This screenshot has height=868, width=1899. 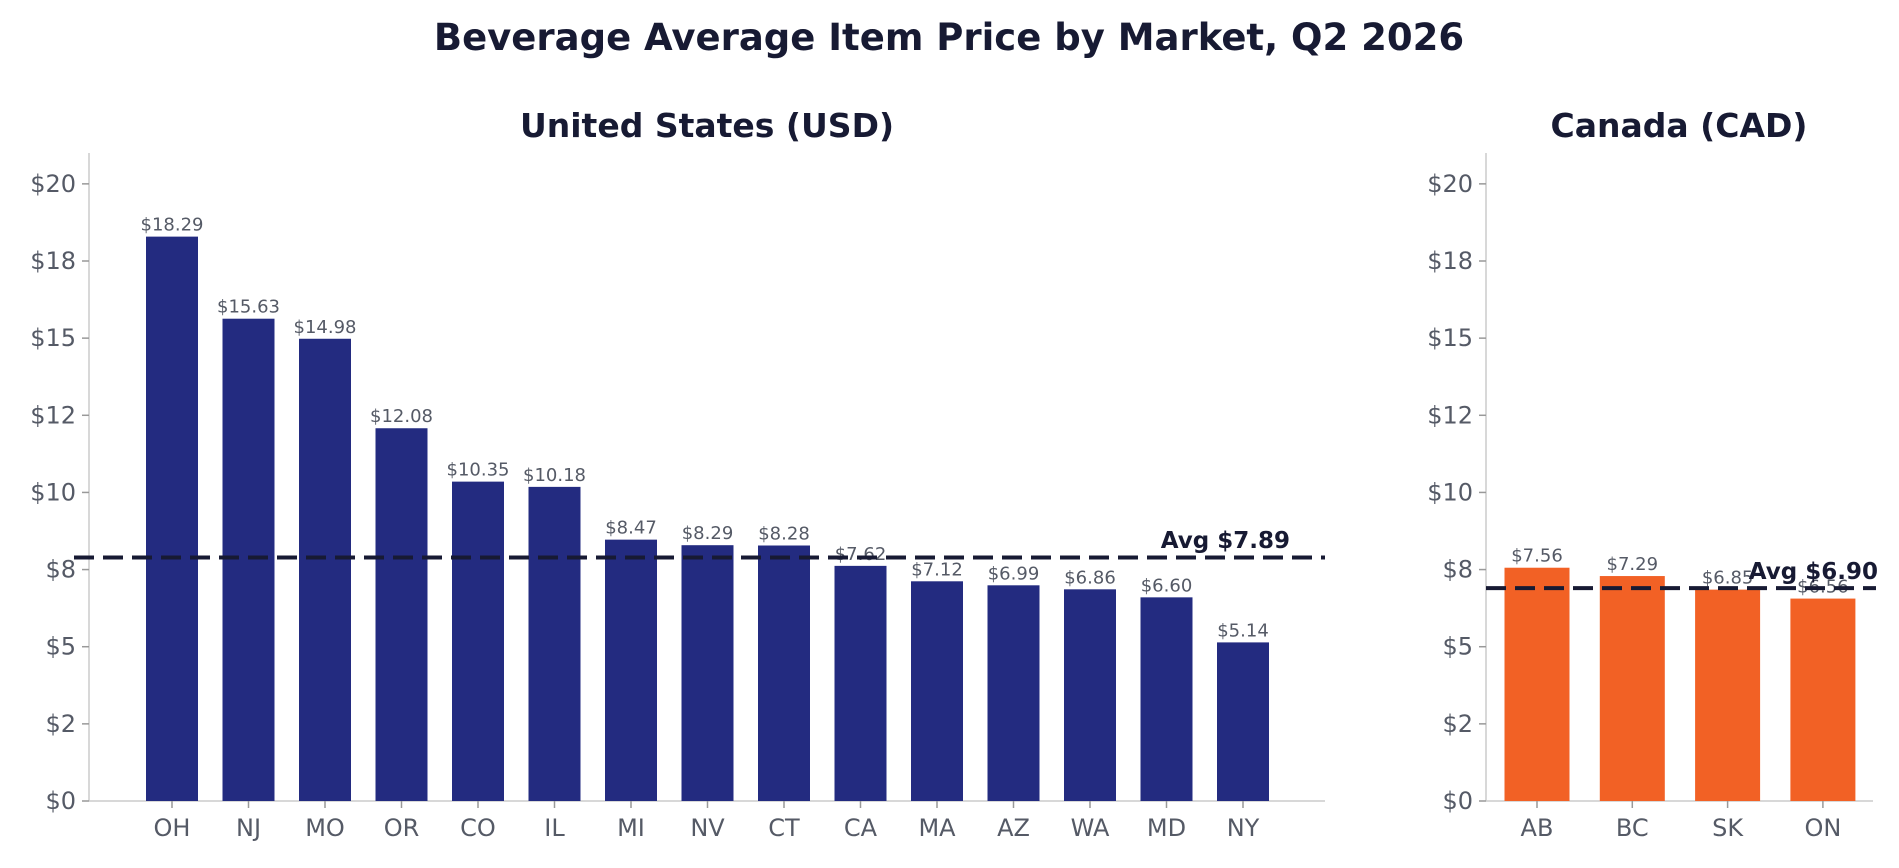 What do you see at coordinates (53, 261) in the screenshot?
I see `y-tick-label-us: $18` at bounding box center [53, 261].